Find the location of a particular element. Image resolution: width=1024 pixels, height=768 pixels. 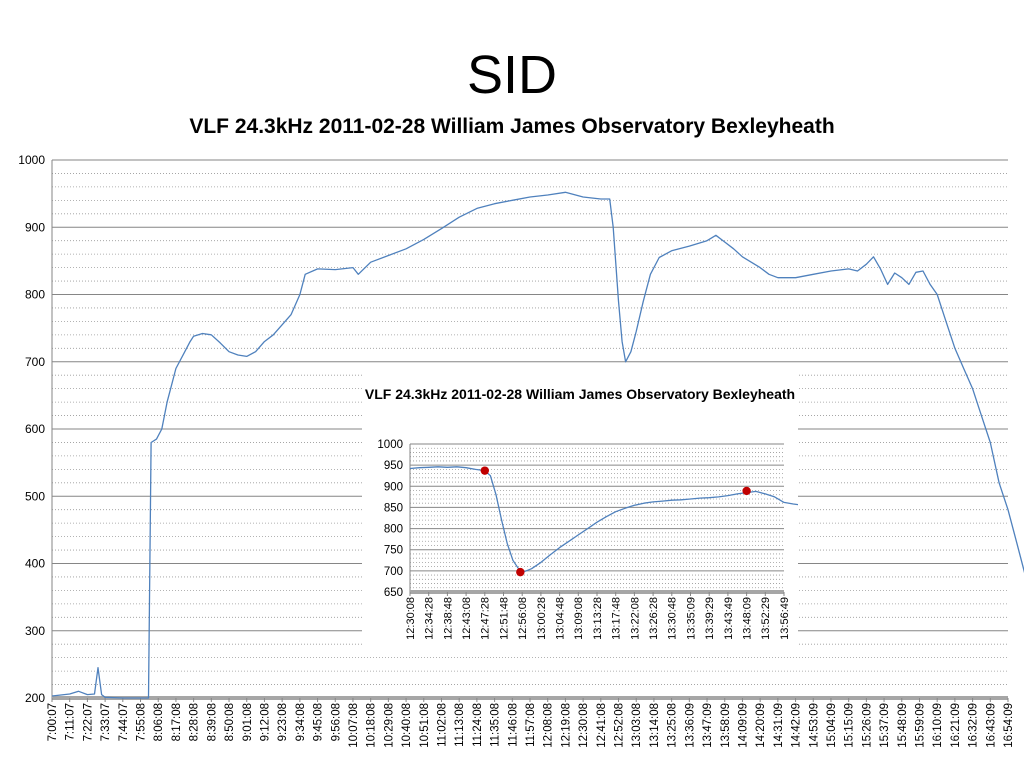

x-tick-label: 14:09:09 is located at coordinates (743, 725).